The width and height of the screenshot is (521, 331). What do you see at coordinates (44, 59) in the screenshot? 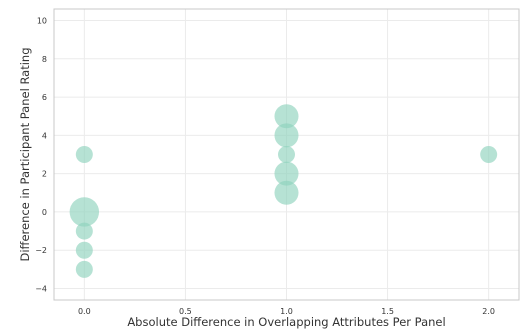
I see `y-tick-label: 8` at bounding box center [44, 59].